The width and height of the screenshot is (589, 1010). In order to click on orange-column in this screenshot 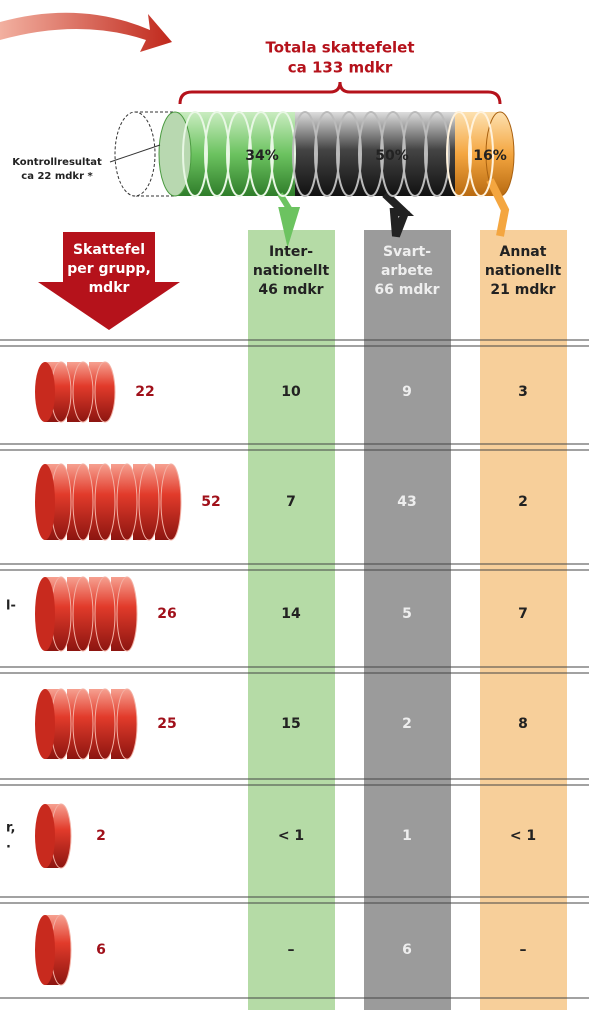, I will do `click(523, 620)`.